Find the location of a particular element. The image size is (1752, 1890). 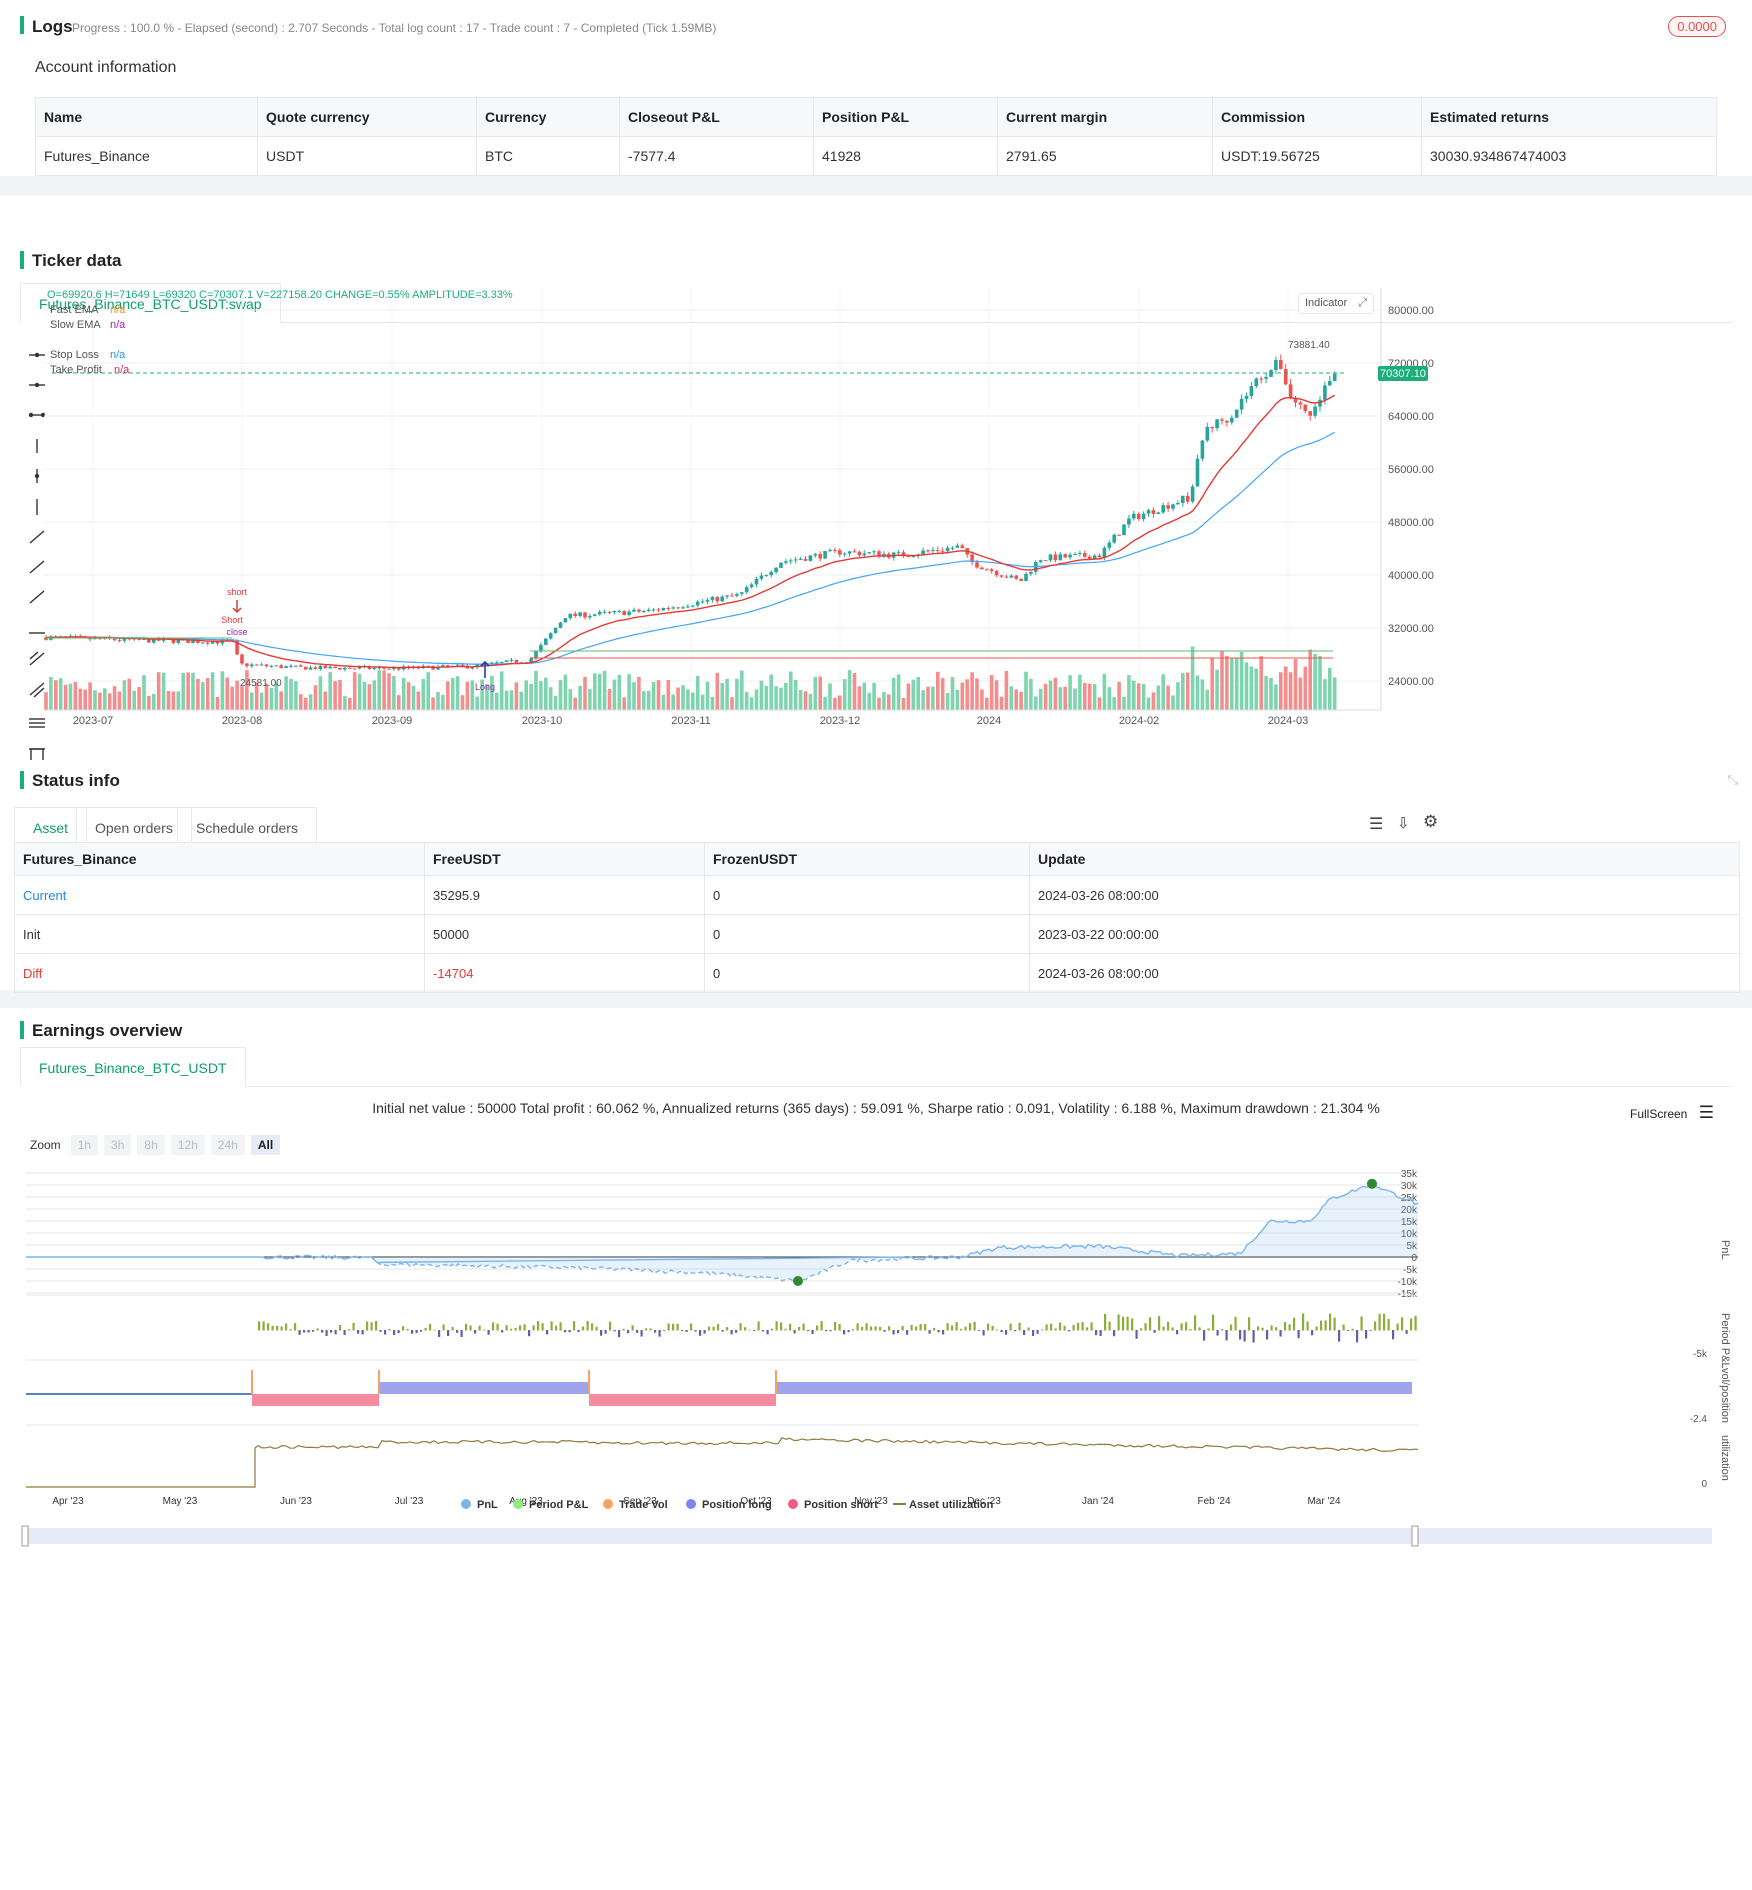

tab-schedule-orders: Schedule orders is located at coordinates (247, 827).